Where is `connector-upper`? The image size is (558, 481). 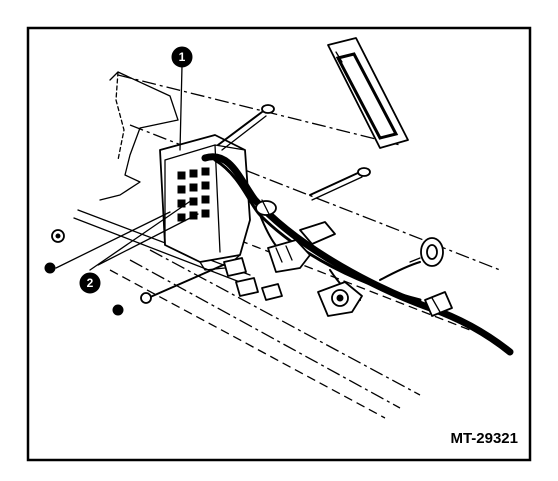
connector-upper is located at coordinates (301, 247).